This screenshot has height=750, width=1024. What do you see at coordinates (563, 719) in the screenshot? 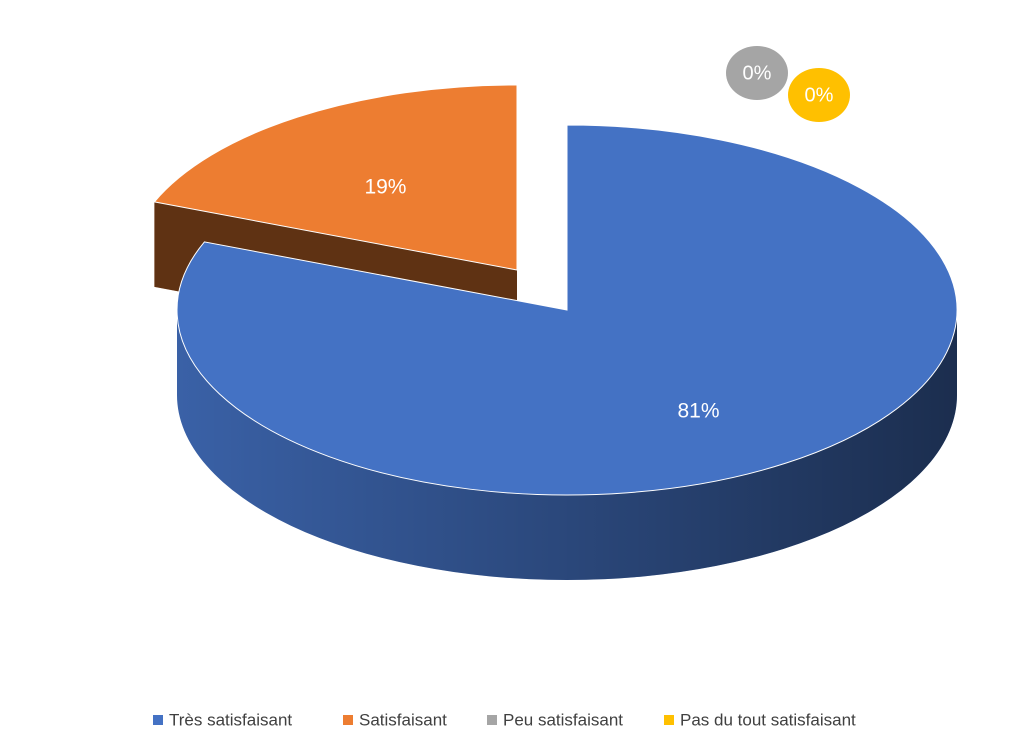
I see `legend-label: Peu satisfaisant` at bounding box center [563, 719].